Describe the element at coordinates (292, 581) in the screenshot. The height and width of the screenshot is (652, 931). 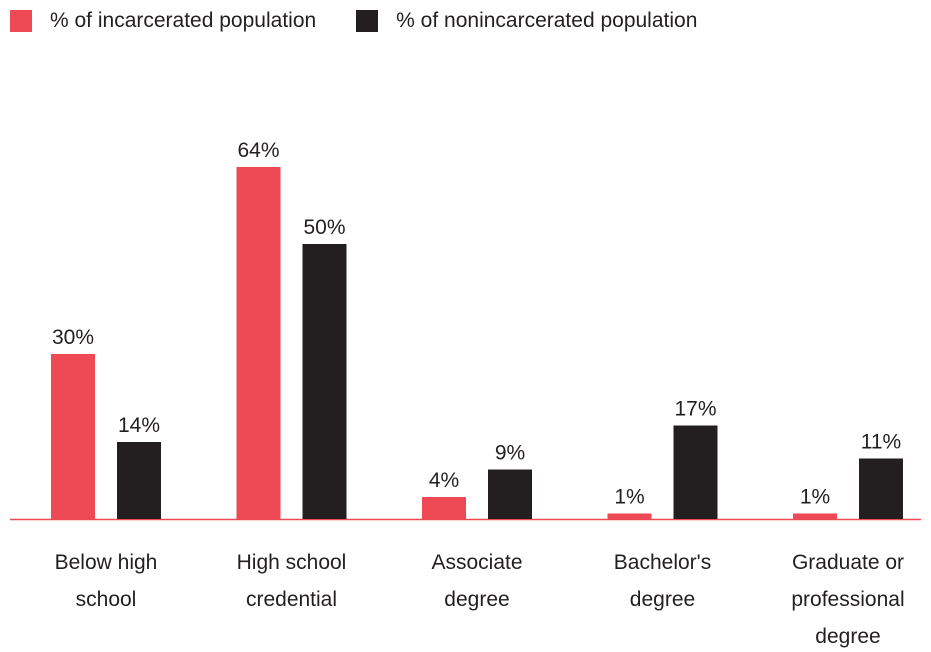
I see `category-label: High school credential` at that location.